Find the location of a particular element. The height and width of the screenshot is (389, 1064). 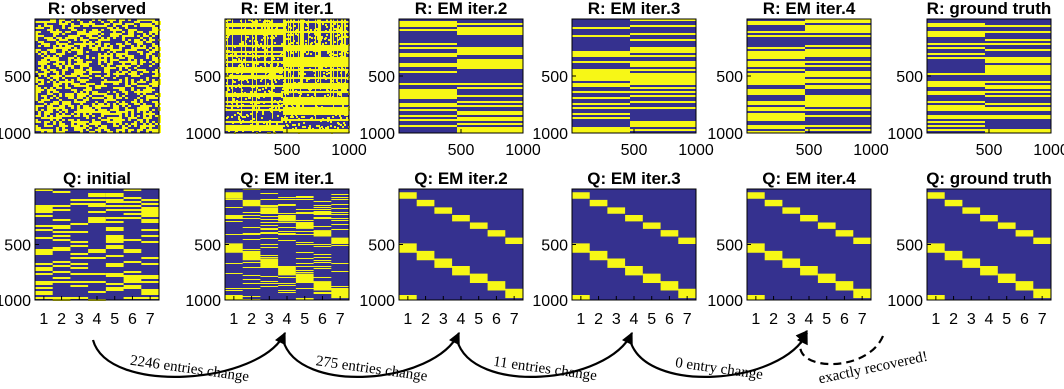

panel-title: Q: EM iter.2 is located at coordinates (461, 178).